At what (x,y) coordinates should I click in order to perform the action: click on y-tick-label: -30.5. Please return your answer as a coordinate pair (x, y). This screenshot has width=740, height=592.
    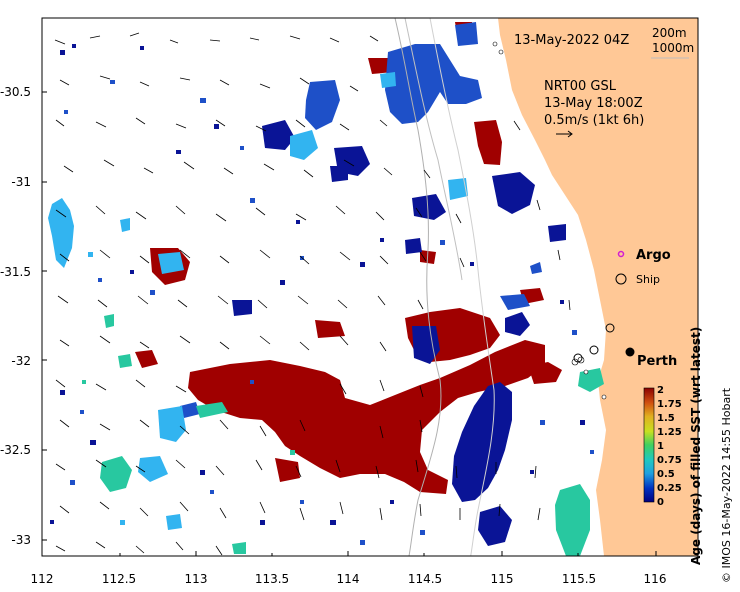
    Looking at the image, I should click on (15, 92).